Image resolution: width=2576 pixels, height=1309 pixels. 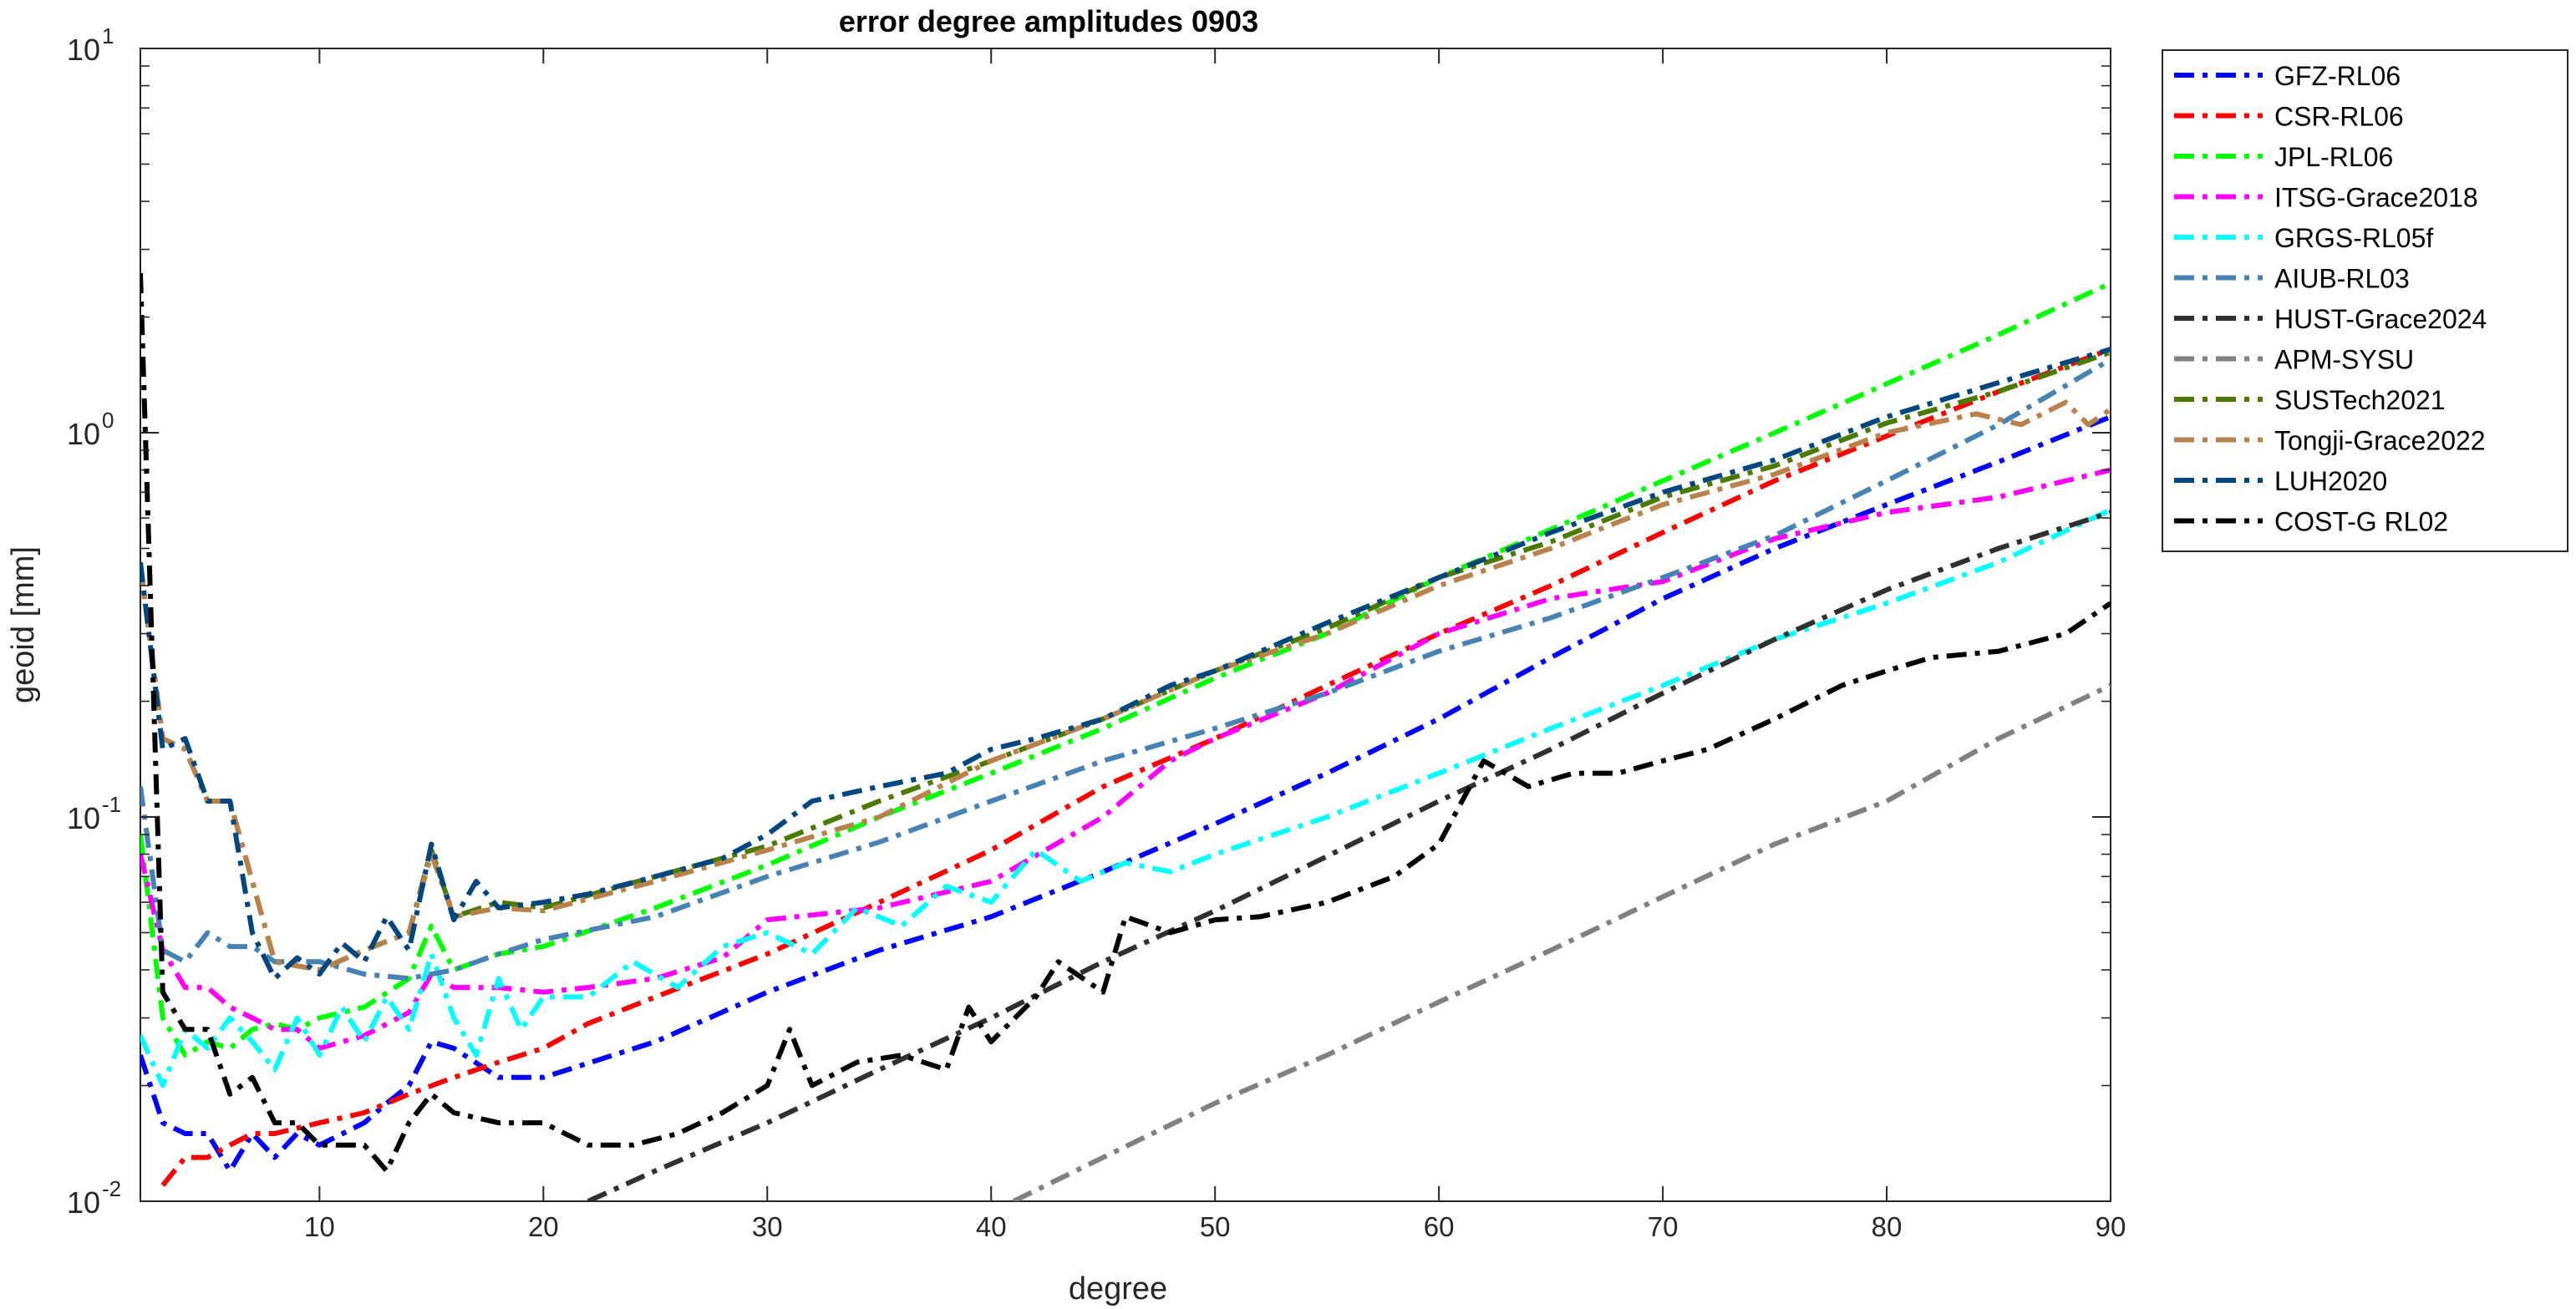 What do you see at coordinates (2361, 522) in the screenshot?
I see `legend-label-cost-g-rl02: COST-G RL02` at bounding box center [2361, 522].